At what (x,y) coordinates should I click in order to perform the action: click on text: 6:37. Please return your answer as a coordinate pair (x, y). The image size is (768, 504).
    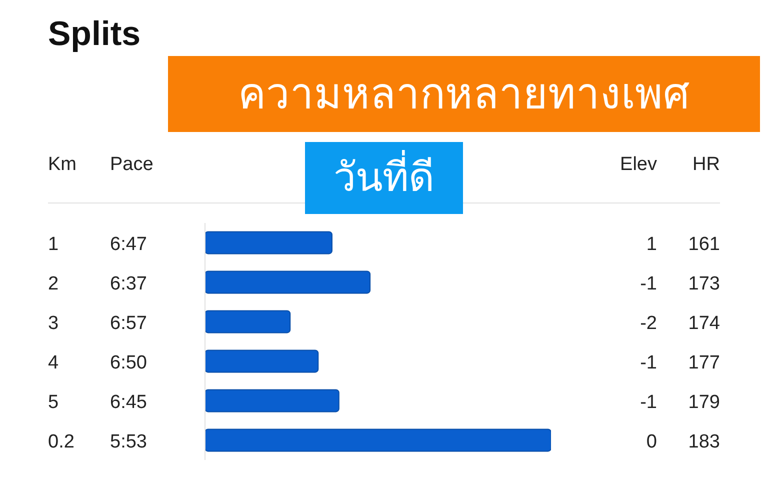
    Looking at the image, I should click on (128, 283).